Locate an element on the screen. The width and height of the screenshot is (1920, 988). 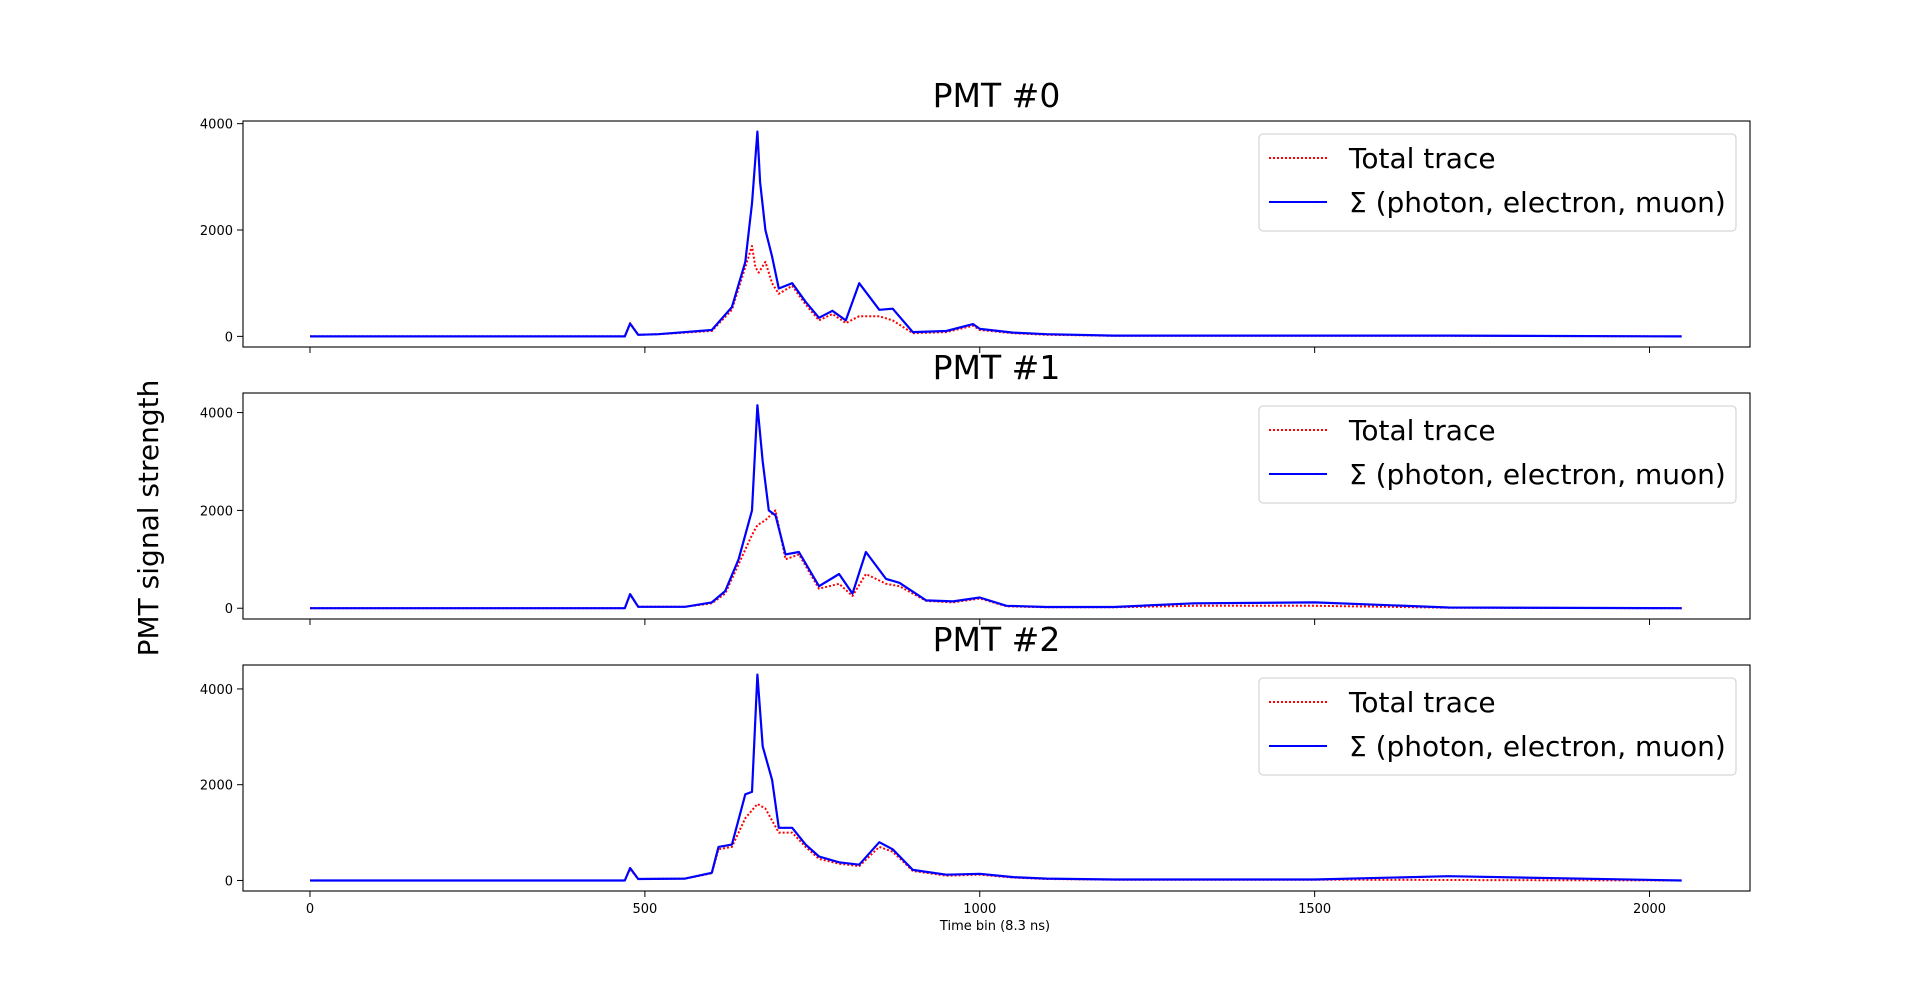
series-line-sum is located at coordinates (996, 507).